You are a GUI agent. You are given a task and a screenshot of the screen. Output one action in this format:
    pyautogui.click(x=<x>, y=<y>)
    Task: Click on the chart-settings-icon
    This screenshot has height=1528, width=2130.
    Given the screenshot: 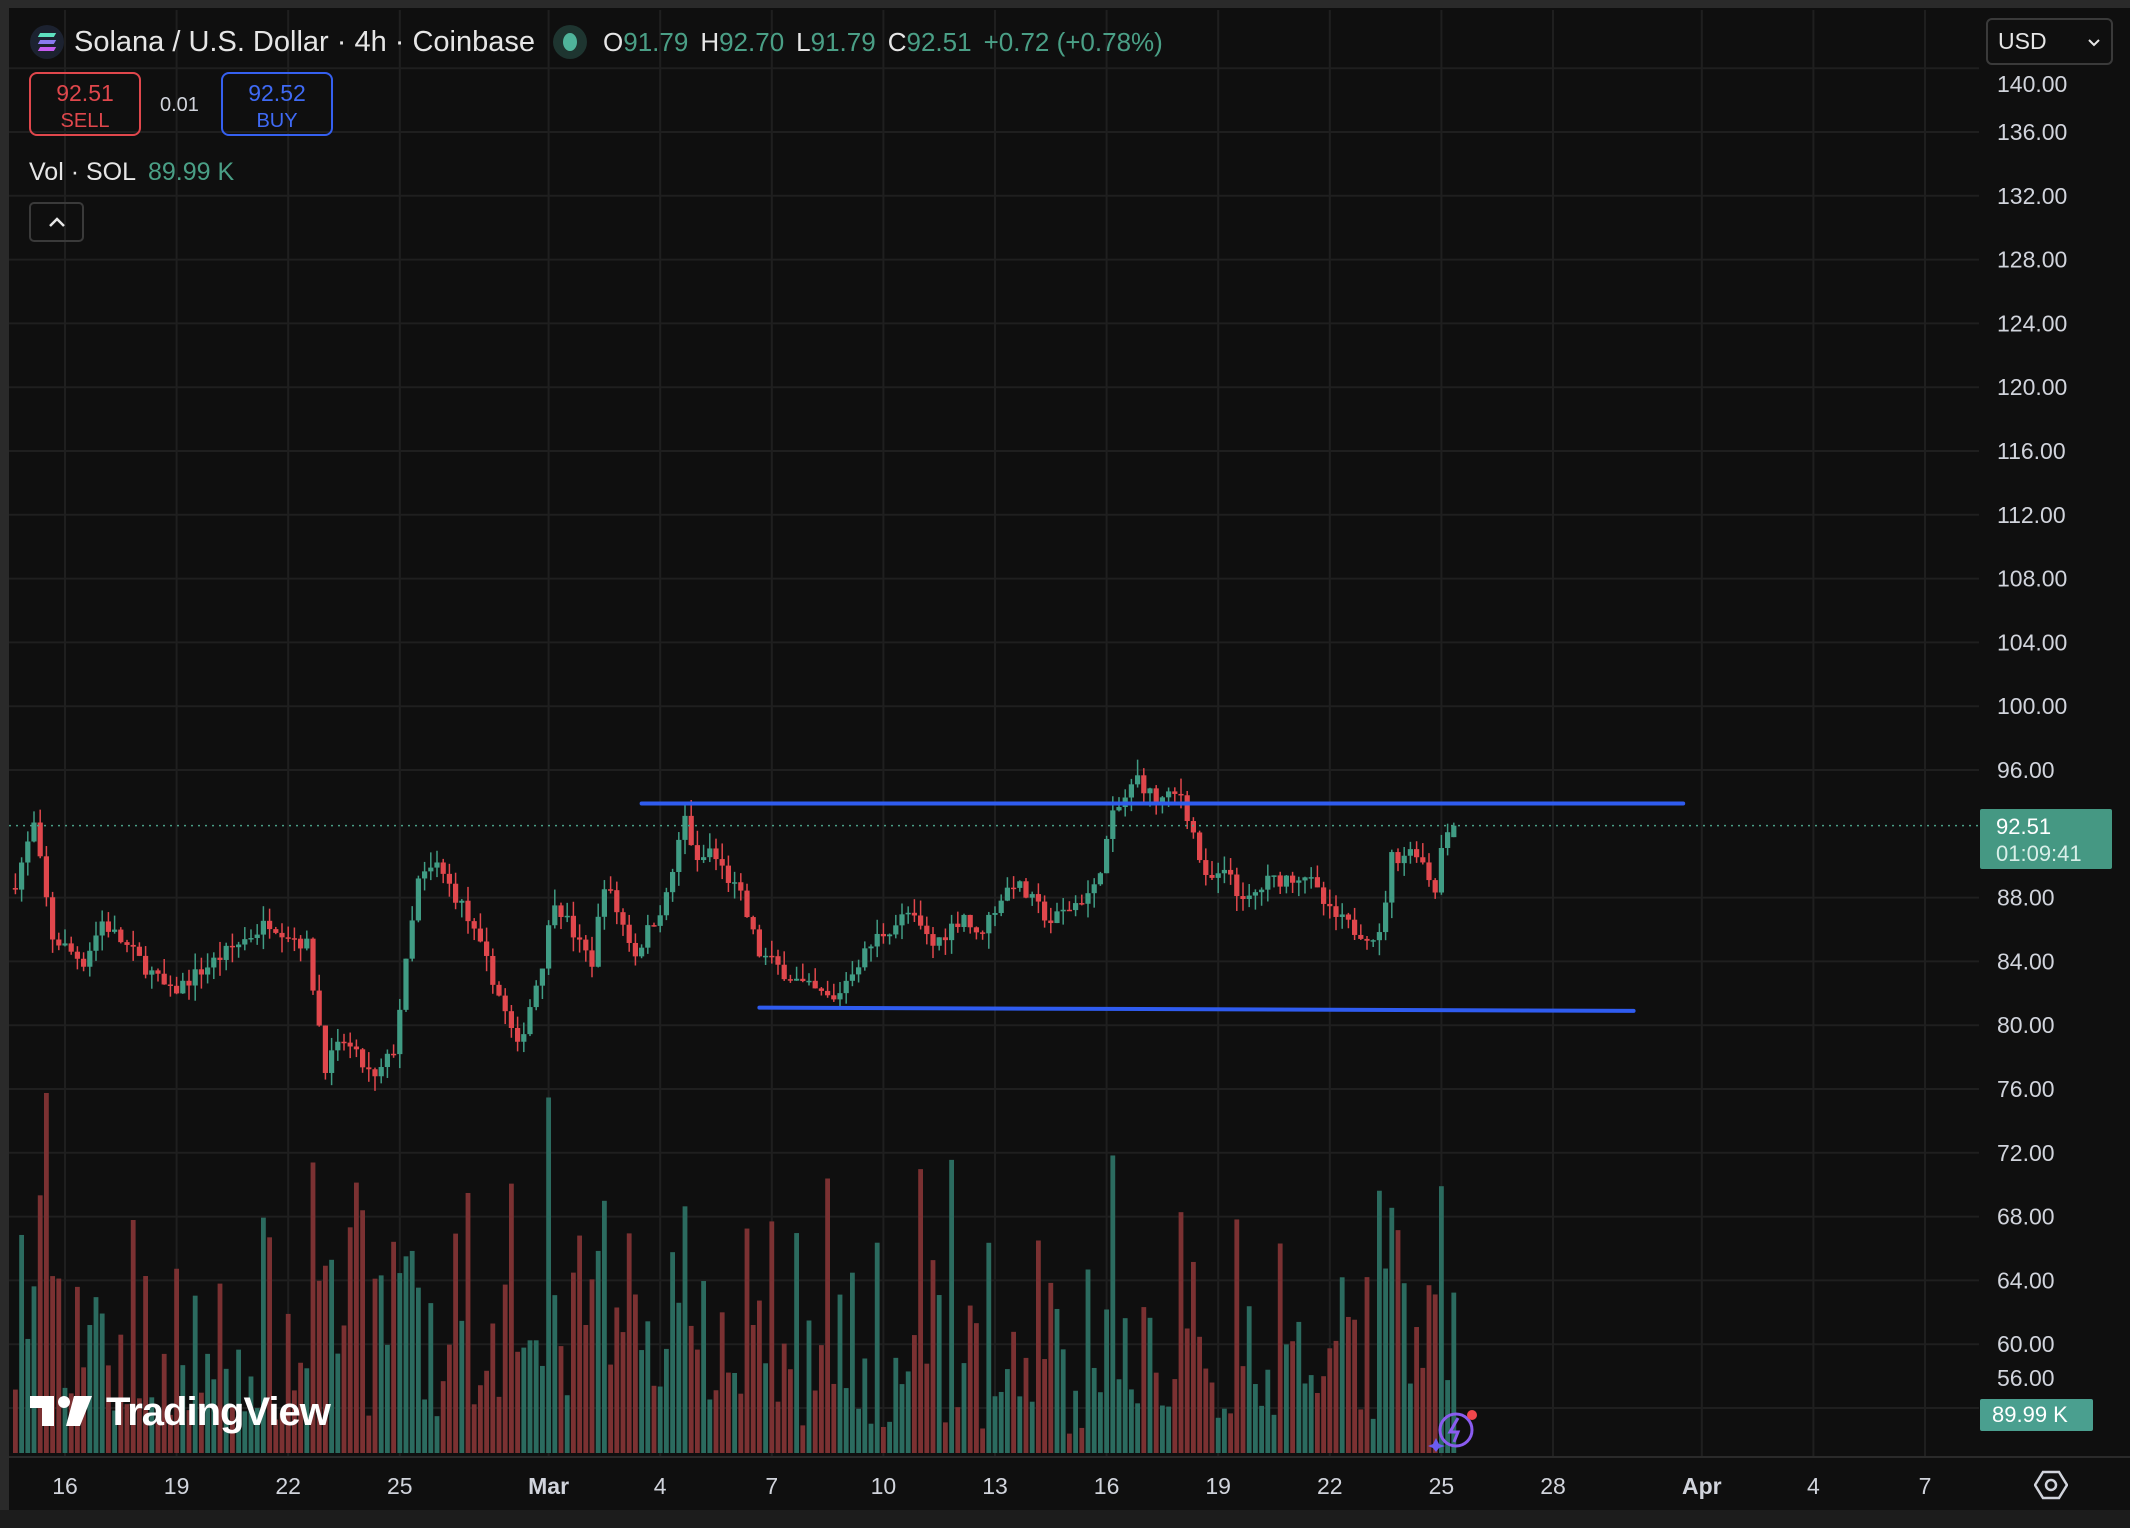 What is the action you would take?
    pyautogui.click(x=2051, y=1485)
    